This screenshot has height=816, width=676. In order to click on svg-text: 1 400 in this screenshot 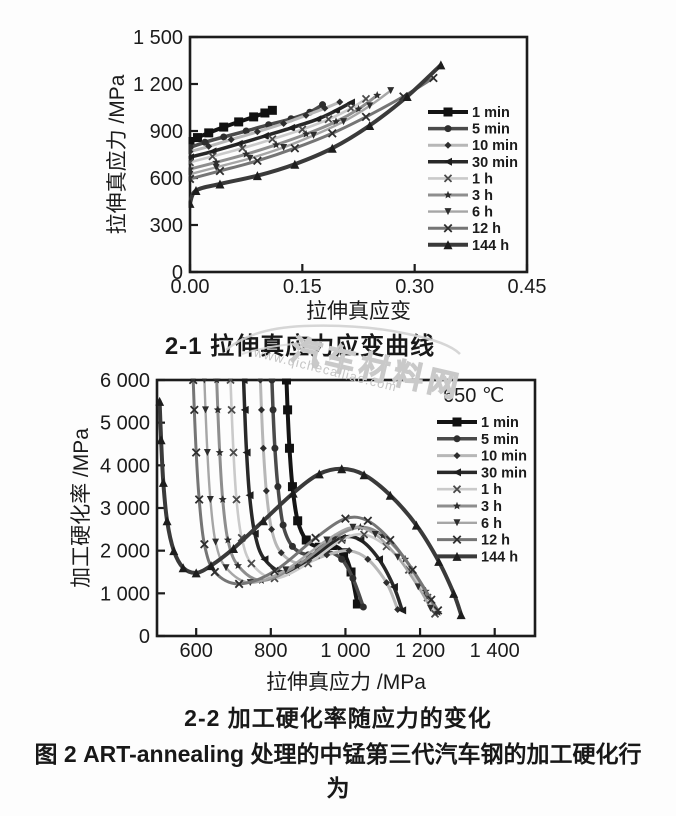, I will do `click(495, 651)`.